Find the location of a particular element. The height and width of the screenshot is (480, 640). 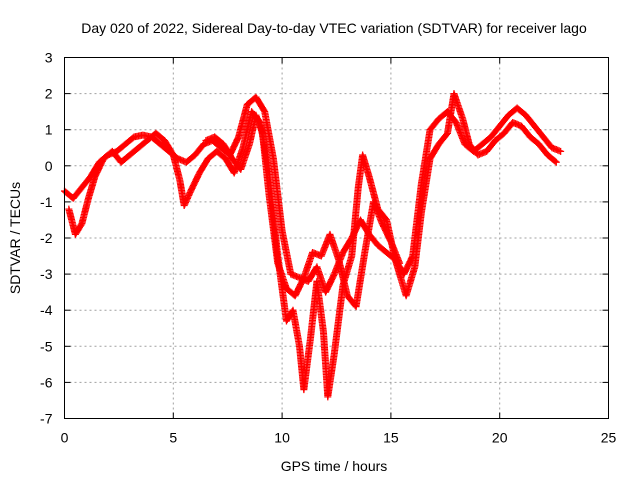

y-tick-label: -4 is located at coordinates (46, 310).